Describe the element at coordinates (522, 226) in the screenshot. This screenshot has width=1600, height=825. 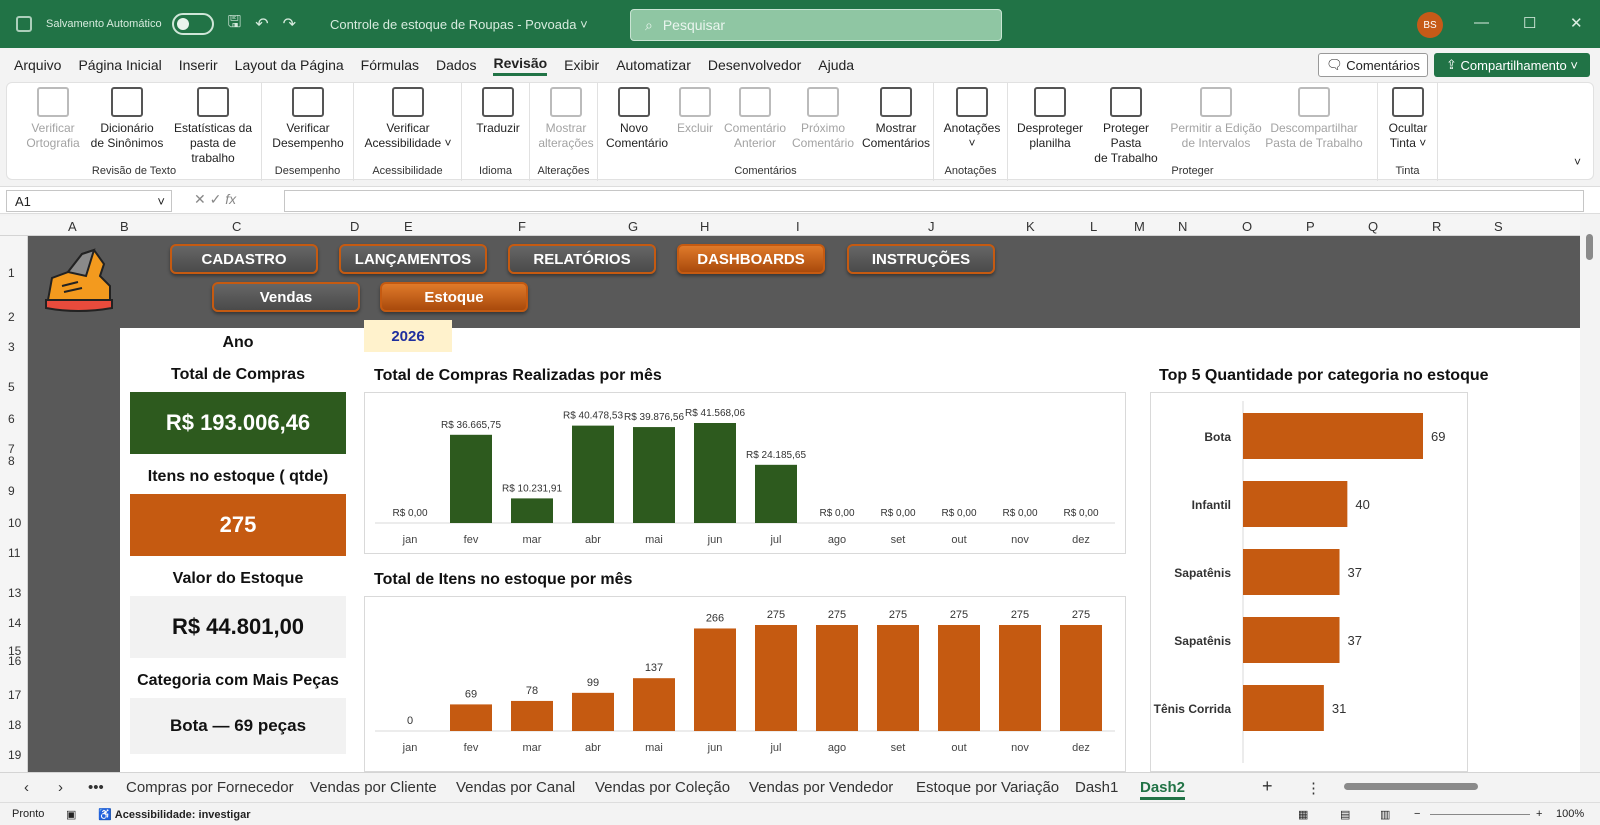
I see `column-header-F: F` at that location.